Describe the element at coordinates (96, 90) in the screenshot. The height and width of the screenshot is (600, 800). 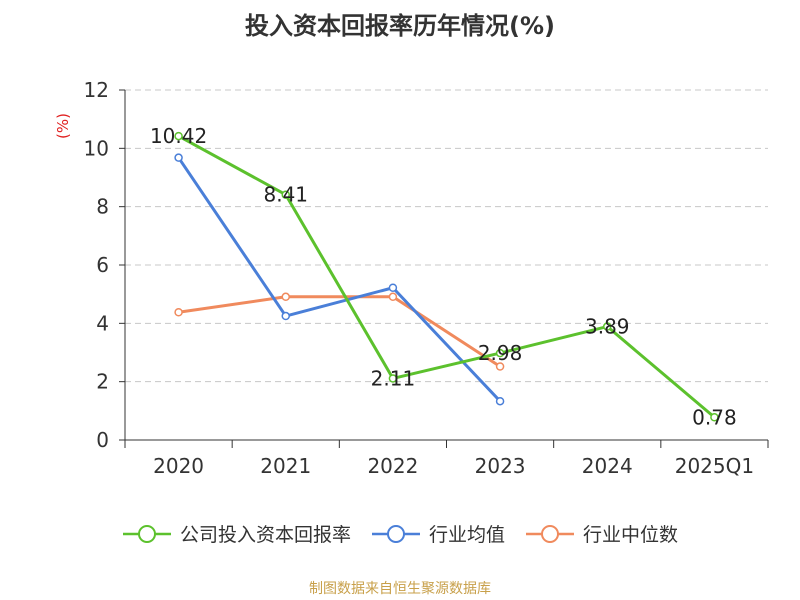
I see `y-tick-label: 12` at that location.